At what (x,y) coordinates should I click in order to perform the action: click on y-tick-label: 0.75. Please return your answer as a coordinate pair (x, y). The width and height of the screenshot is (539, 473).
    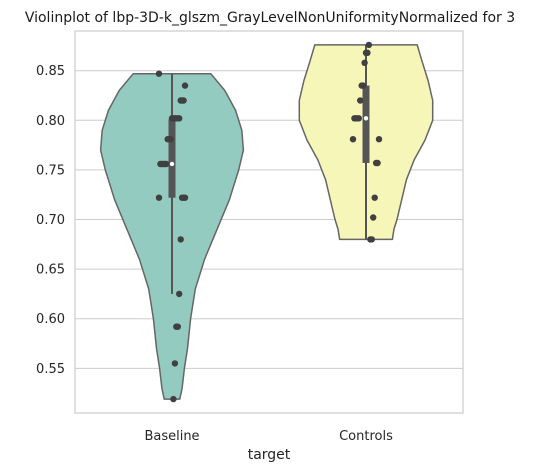
    Looking at the image, I should click on (50, 170).